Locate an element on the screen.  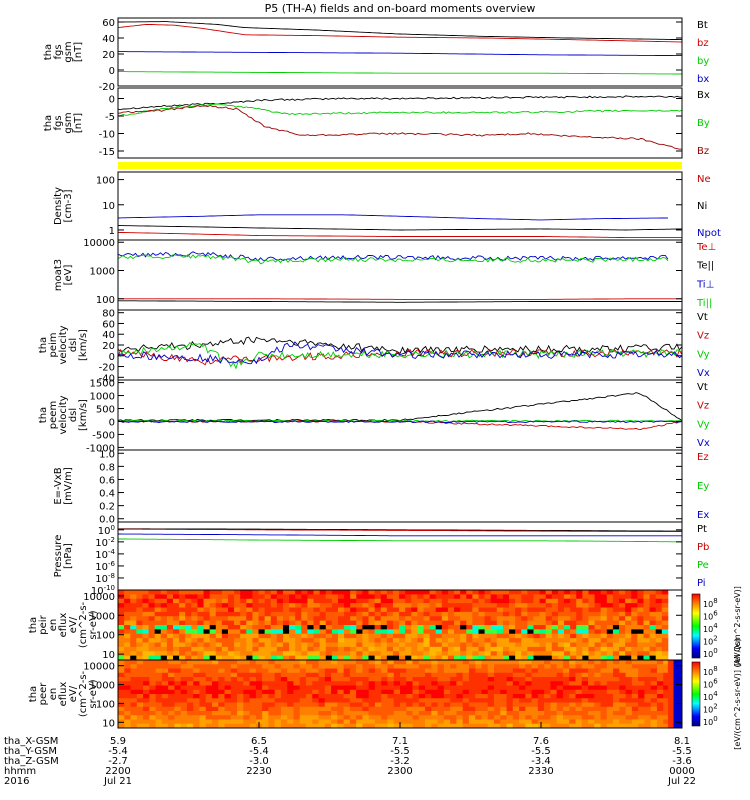
x-row-value: 2300 is located at coordinates (399, 771).